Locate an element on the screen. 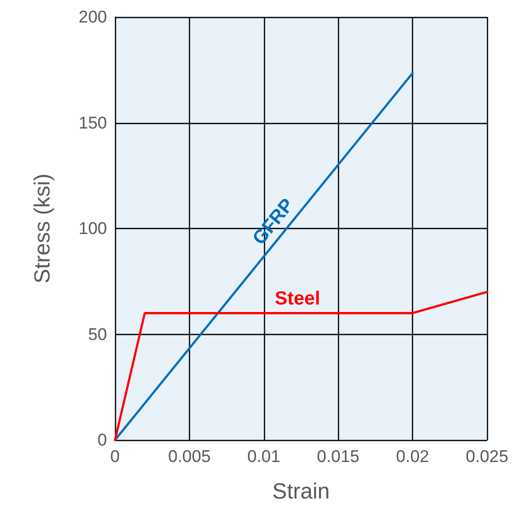  y-axis-title: Stress (ksi) is located at coordinates (42, 229).